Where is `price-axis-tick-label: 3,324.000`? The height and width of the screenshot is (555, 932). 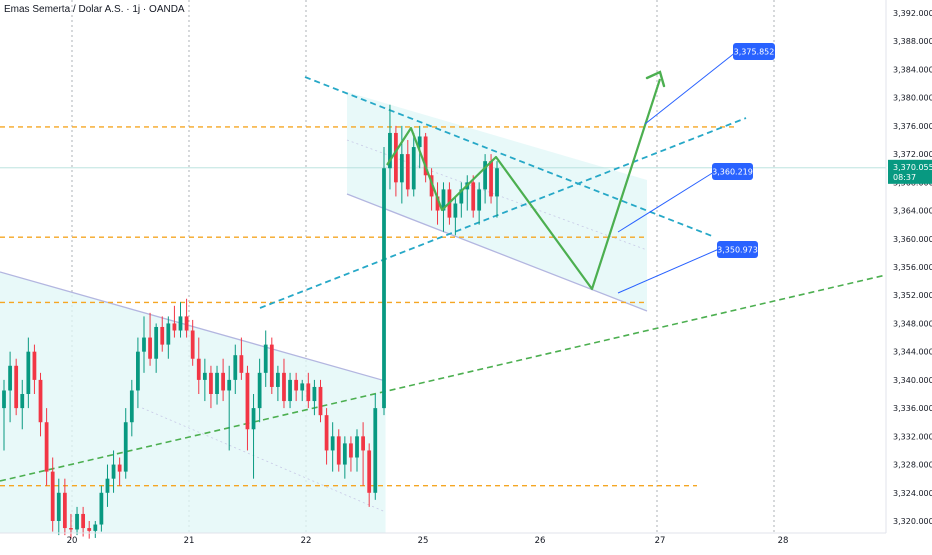 price-axis-tick-label: 3,324.000 is located at coordinates (912, 493).